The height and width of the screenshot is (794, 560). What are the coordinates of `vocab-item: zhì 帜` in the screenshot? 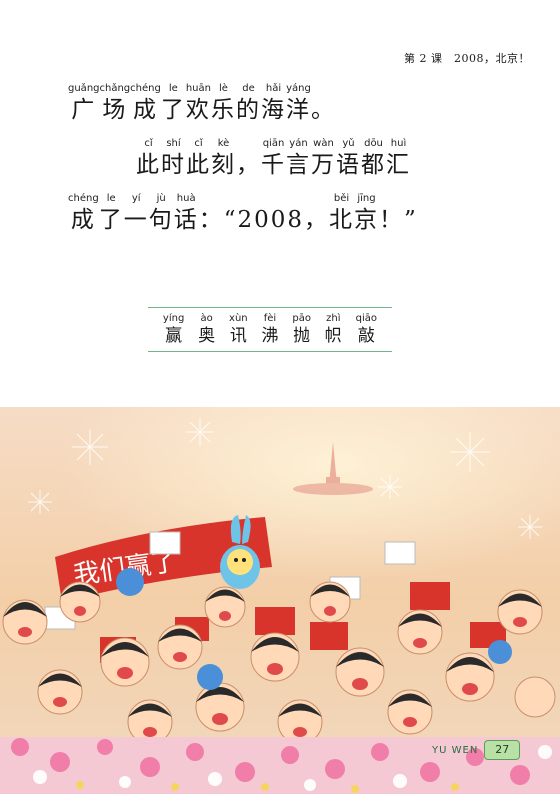 It's located at (333, 329).